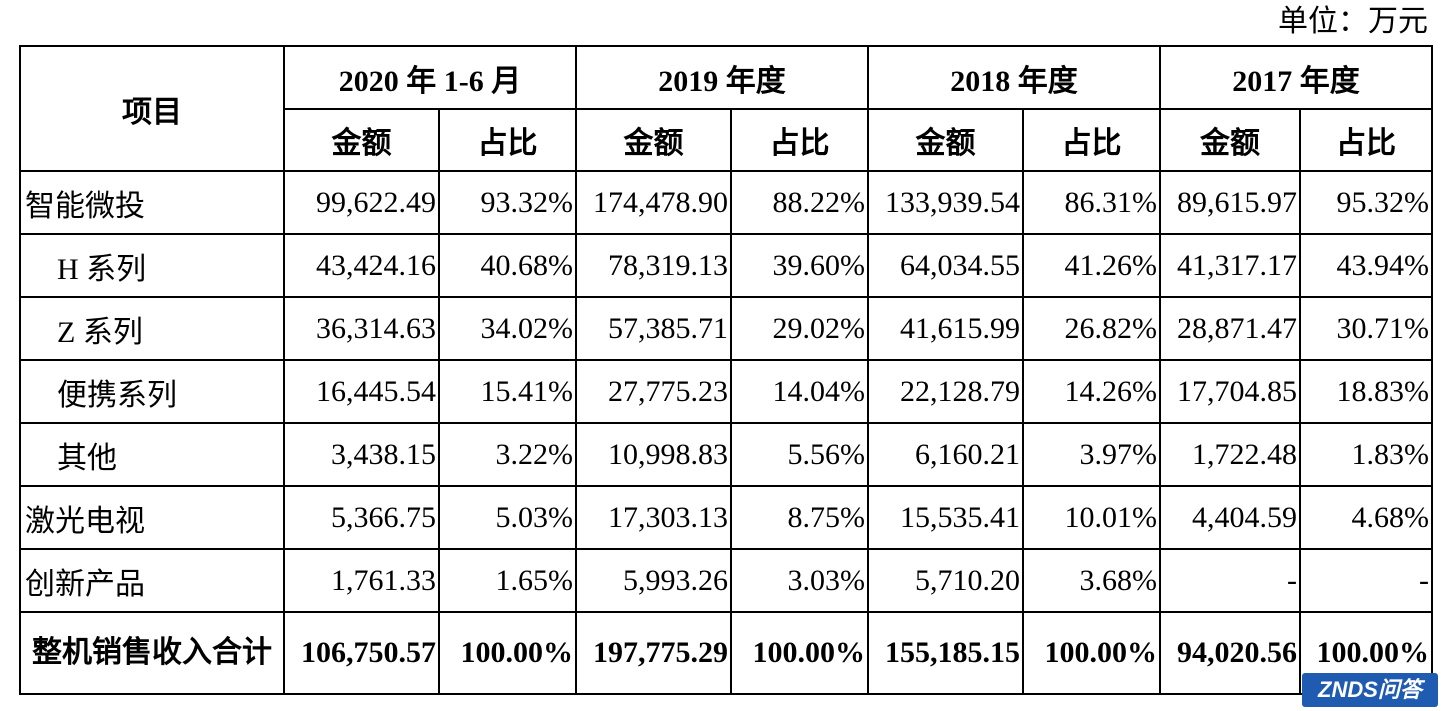 This screenshot has width=1442, height=711. What do you see at coordinates (799, 580) in the screenshot?
I see `table-cell: 3.03%` at bounding box center [799, 580].